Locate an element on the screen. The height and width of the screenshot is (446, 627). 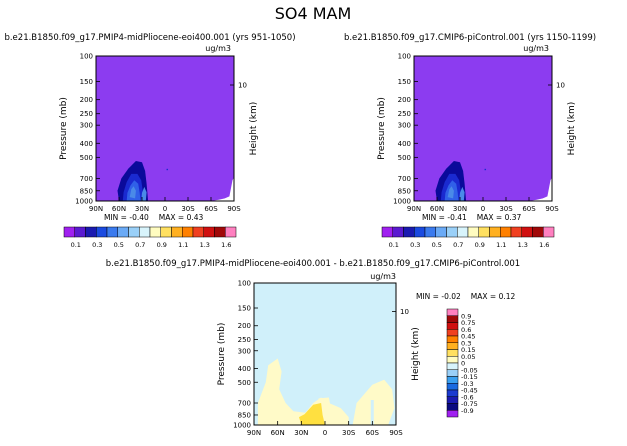
colorbar-label: 0.3 is located at coordinates (97, 245).